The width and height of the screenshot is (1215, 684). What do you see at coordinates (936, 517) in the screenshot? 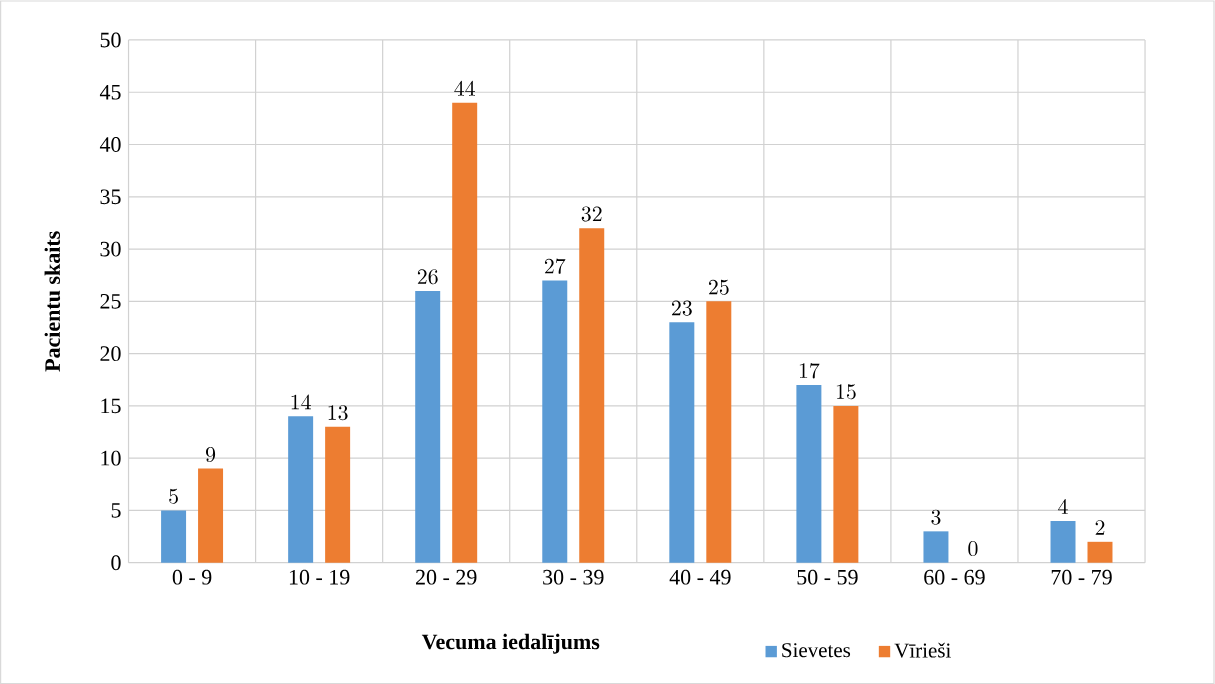
I see `data-label: 3` at bounding box center [936, 517].